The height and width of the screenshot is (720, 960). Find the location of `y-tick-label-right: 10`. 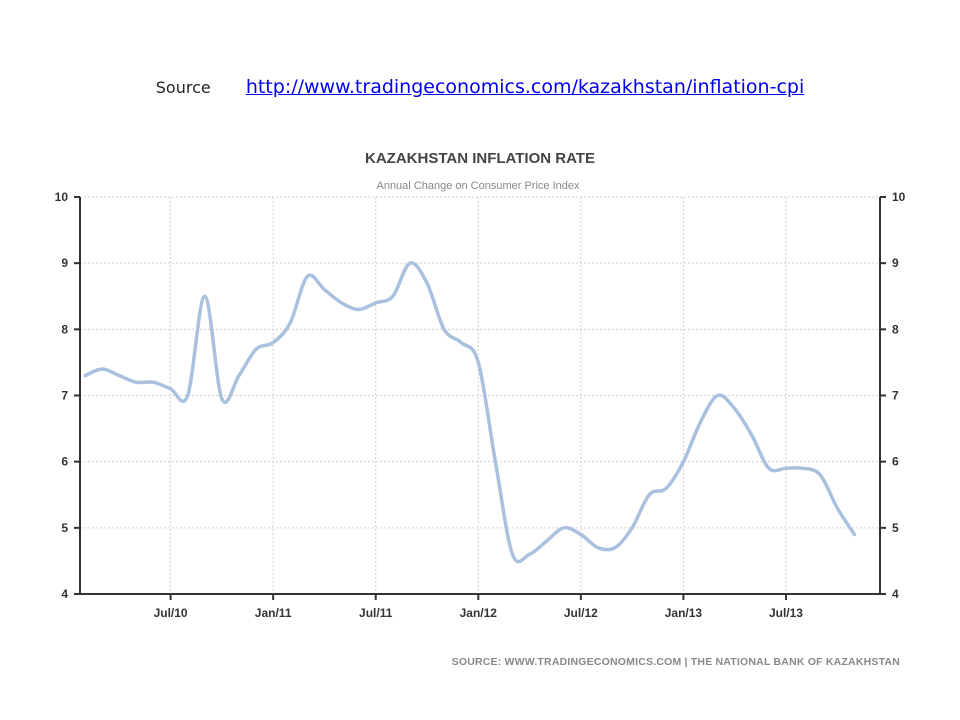

y-tick-label-right: 10 is located at coordinates (899, 197).